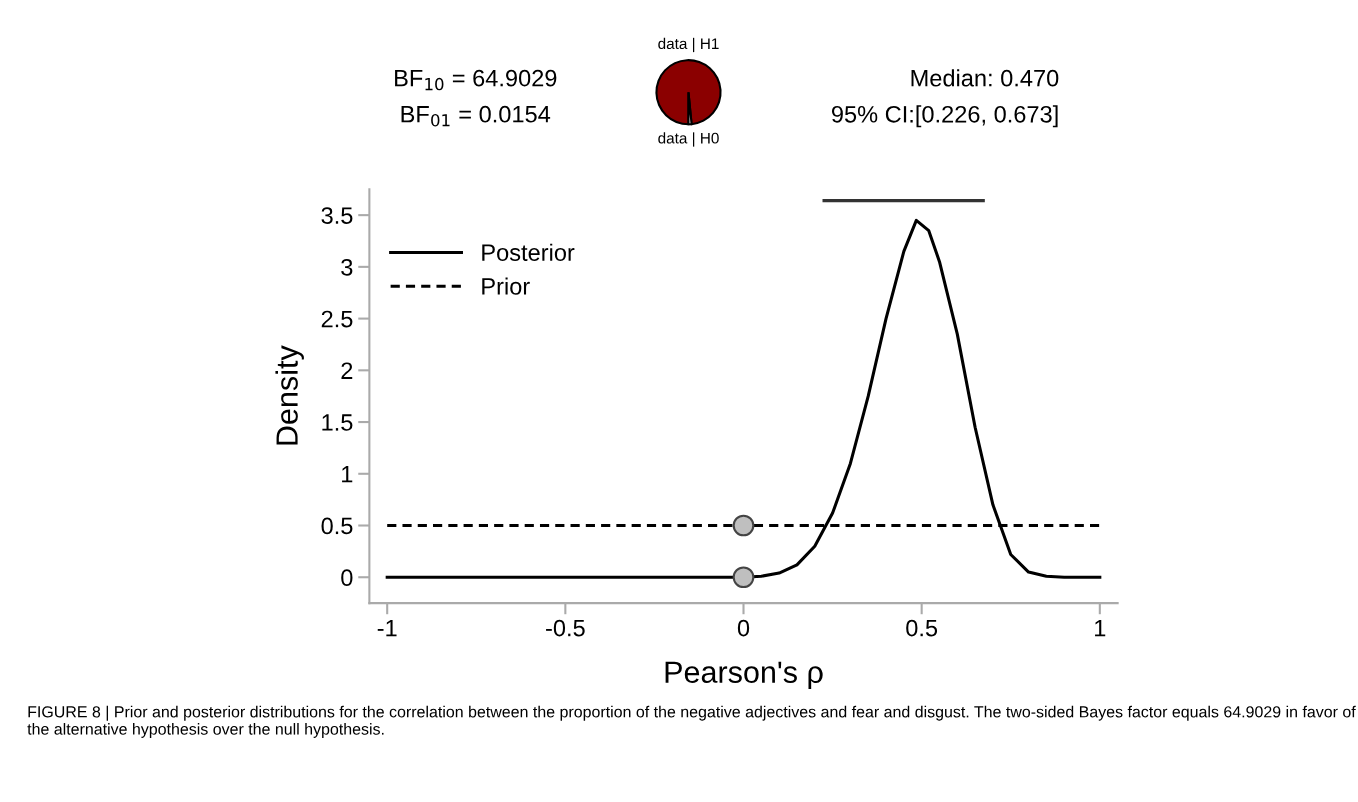 This screenshot has height=802, width=1358. I want to click on y-axis-title: Density, so click(289, 395).